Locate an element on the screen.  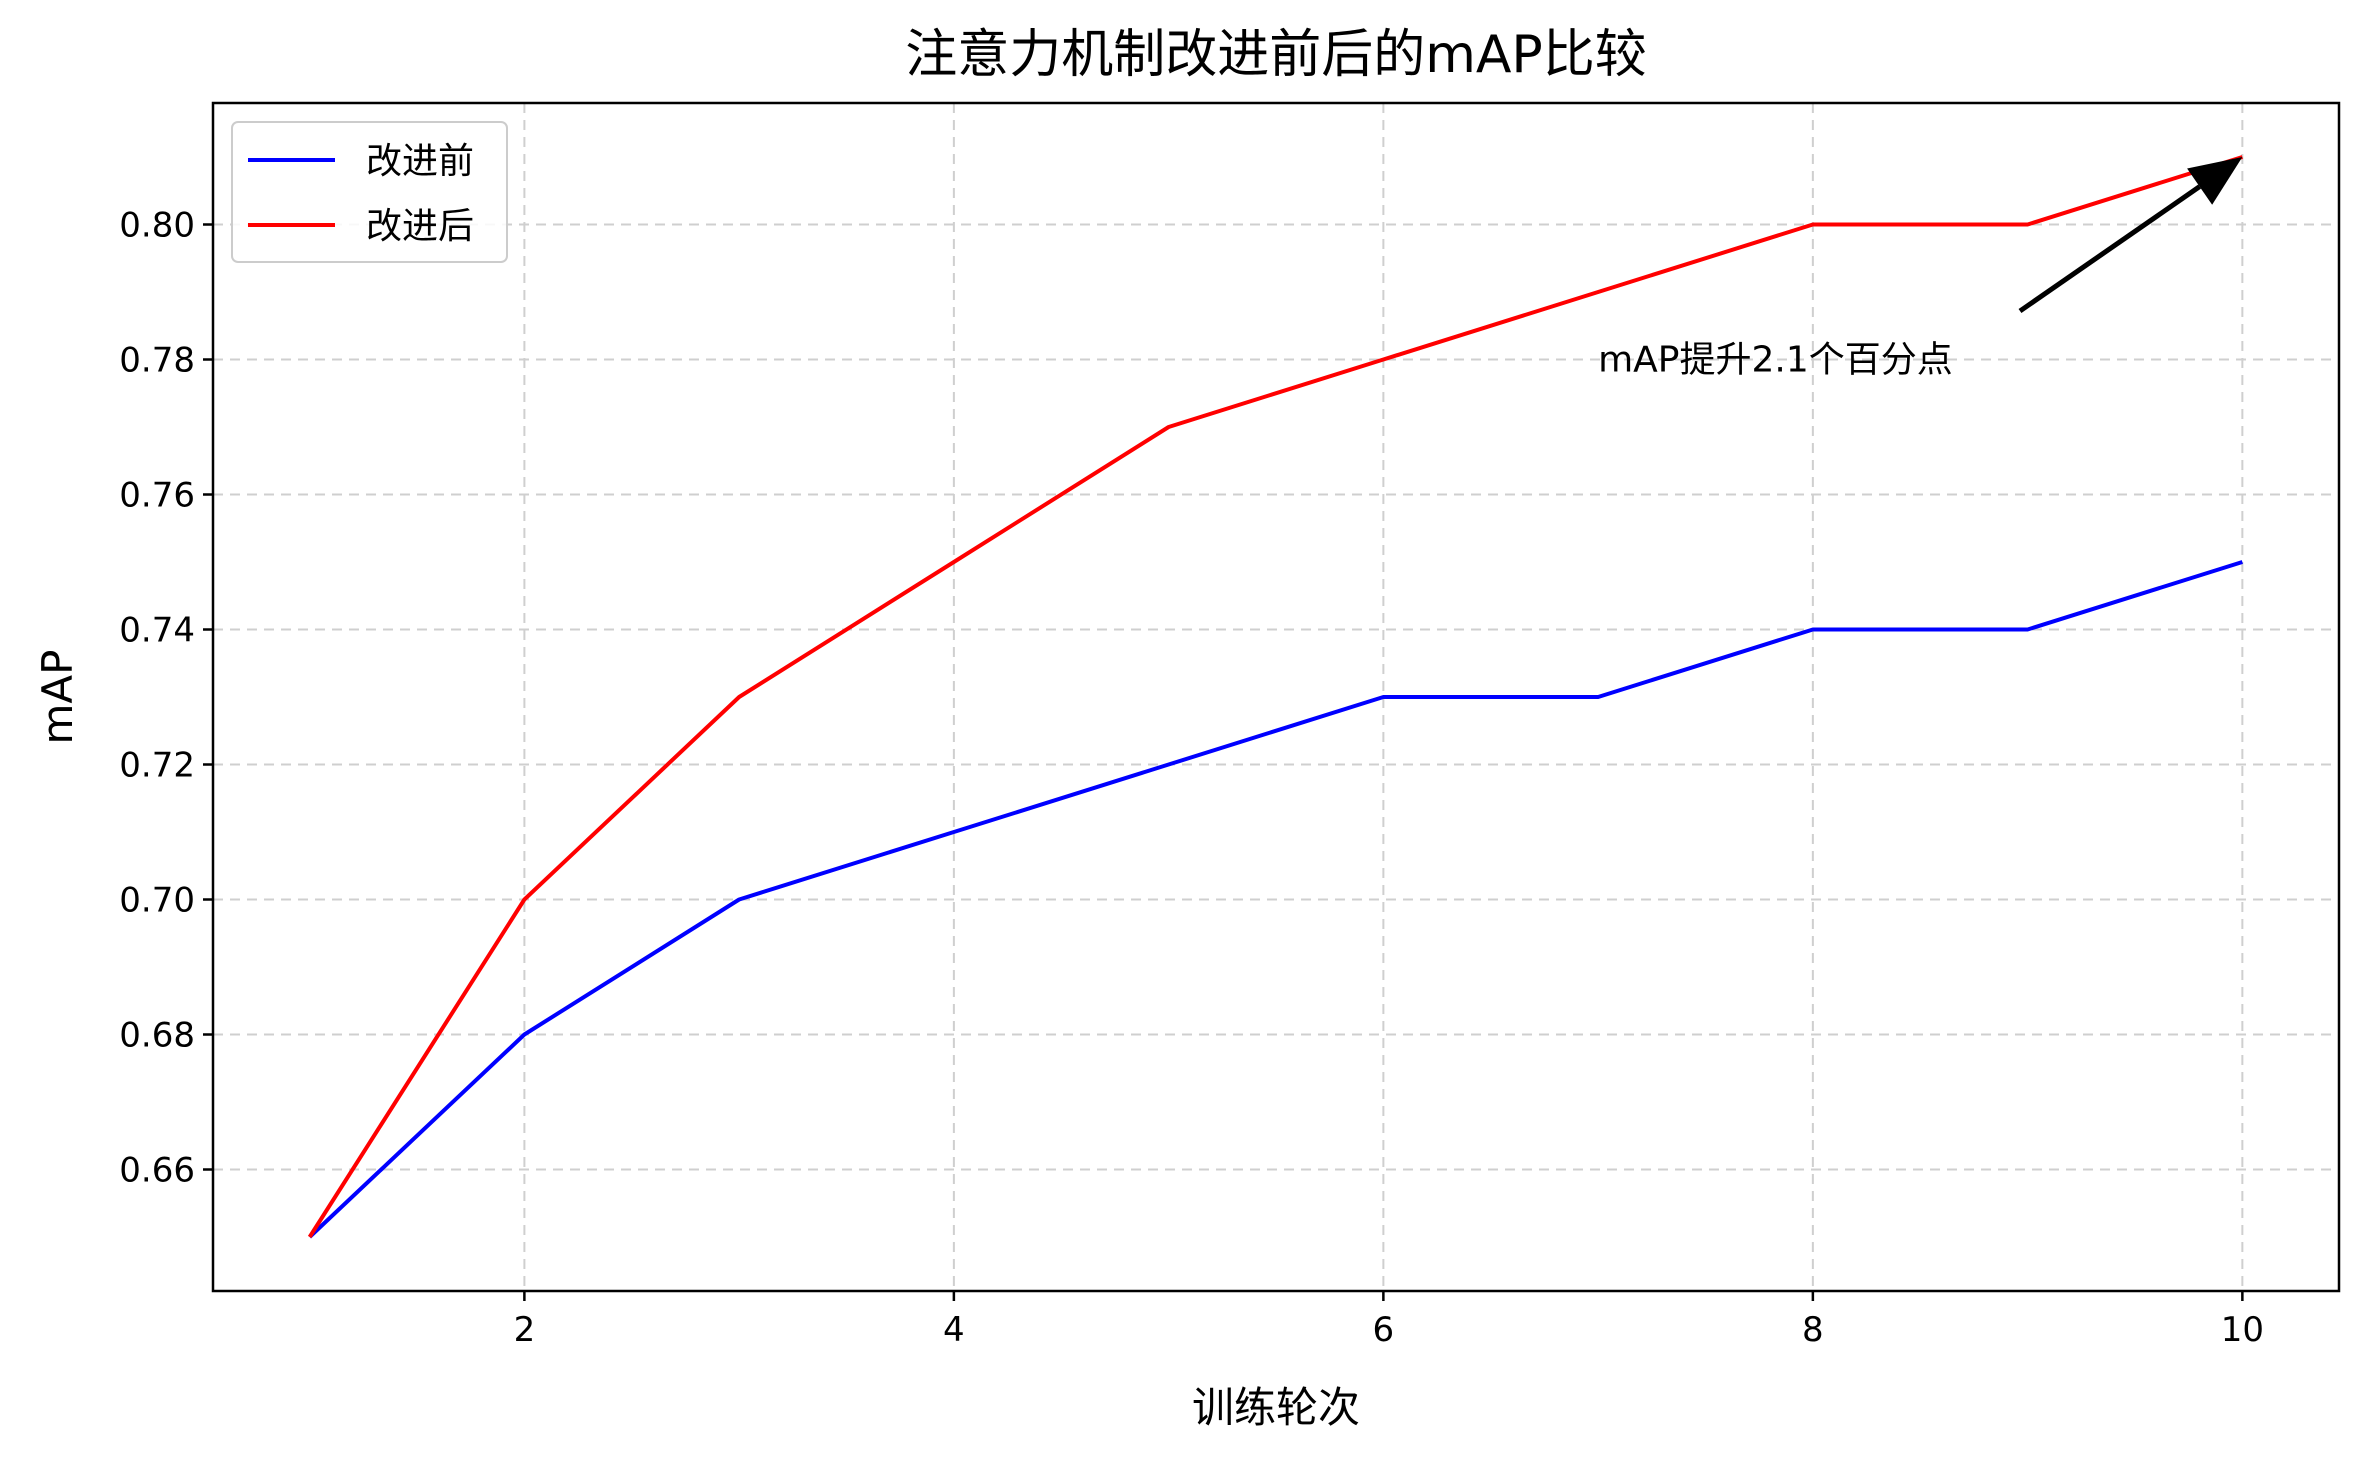
legend-label-2: 改进后 is located at coordinates (420, 226).